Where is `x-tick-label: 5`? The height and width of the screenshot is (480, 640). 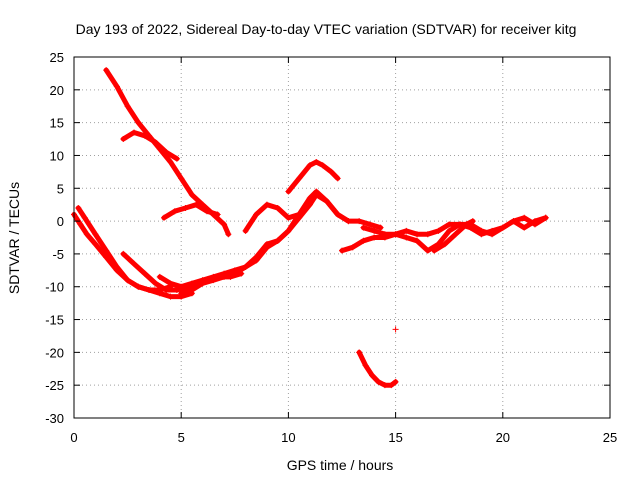
x-tick-label: 5 is located at coordinates (181, 437).